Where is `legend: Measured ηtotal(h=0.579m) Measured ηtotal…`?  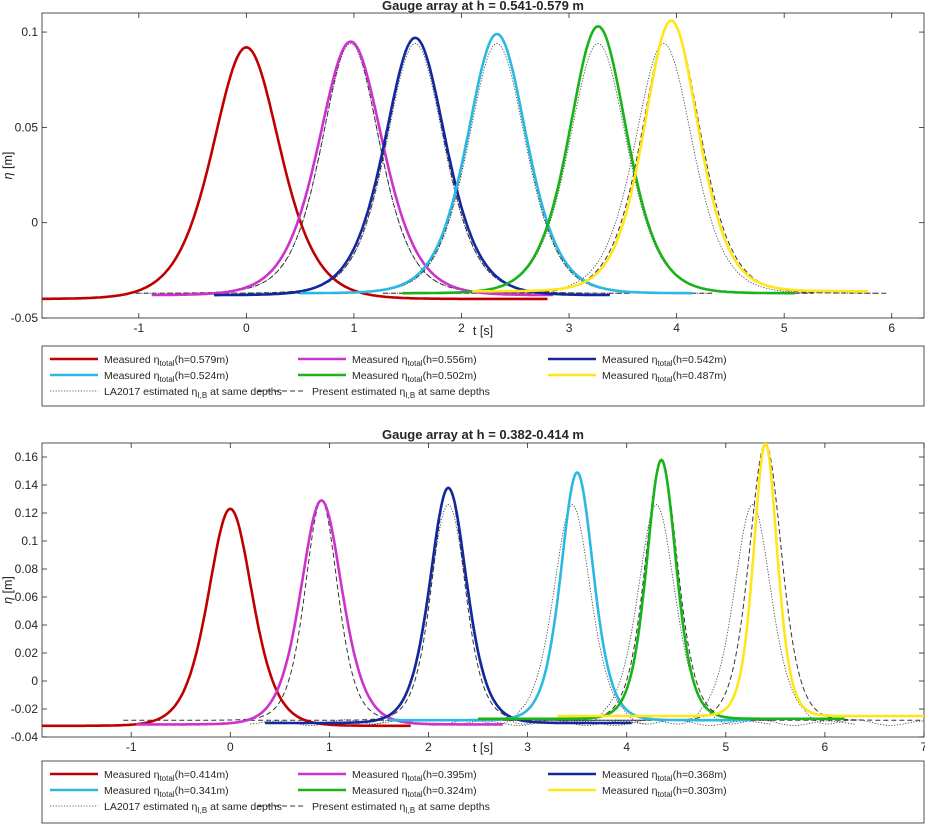 legend: Measured ηtotal(h=0.579m) Measured ηtotal… is located at coordinates (483, 376).